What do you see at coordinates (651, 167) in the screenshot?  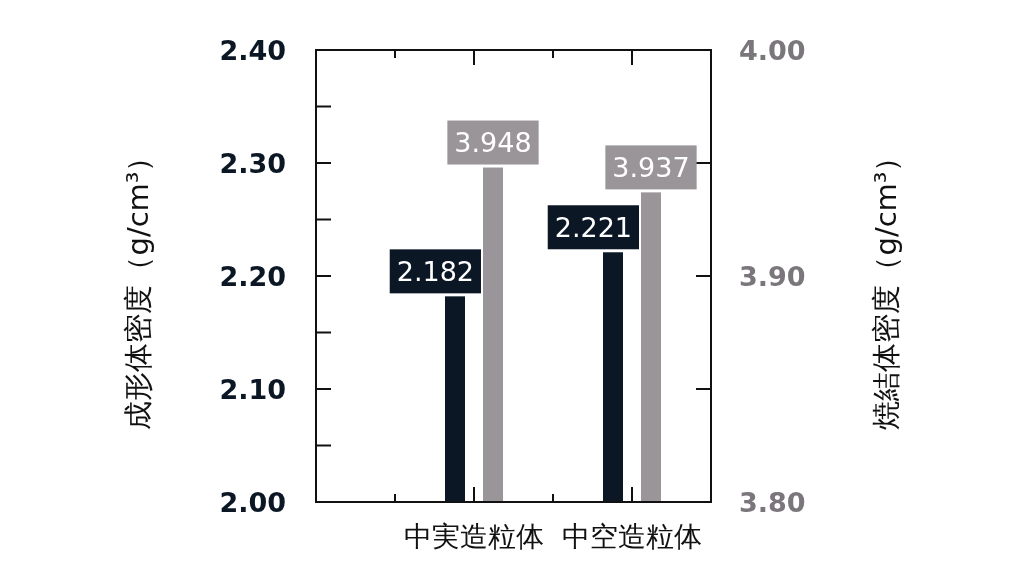 I see `data-label: 3.937` at bounding box center [651, 167].